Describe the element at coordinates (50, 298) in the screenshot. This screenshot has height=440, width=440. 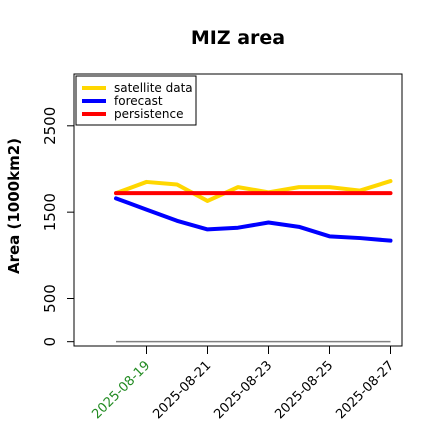
I see `y-tick-label-500: 500` at that location.